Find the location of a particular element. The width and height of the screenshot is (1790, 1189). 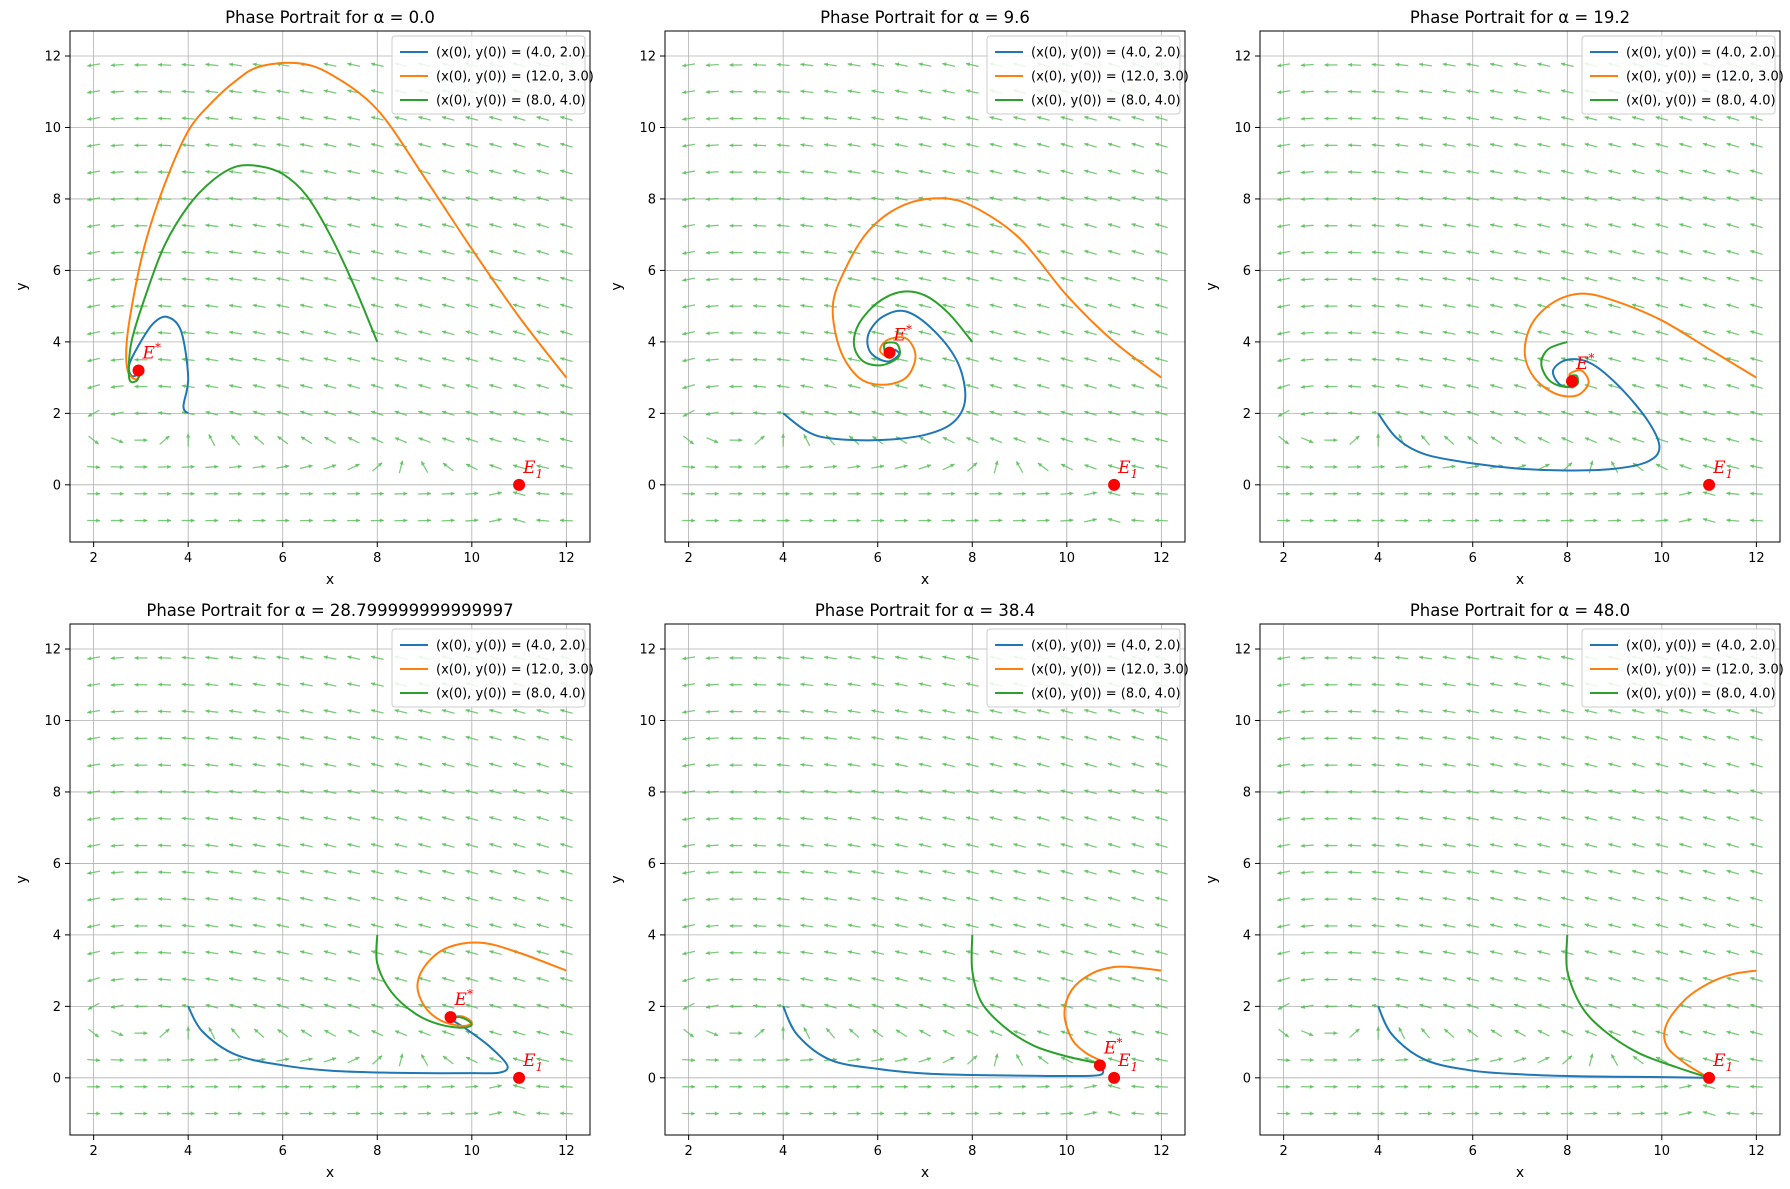

vector-field is located at coordinates (1520, 292).